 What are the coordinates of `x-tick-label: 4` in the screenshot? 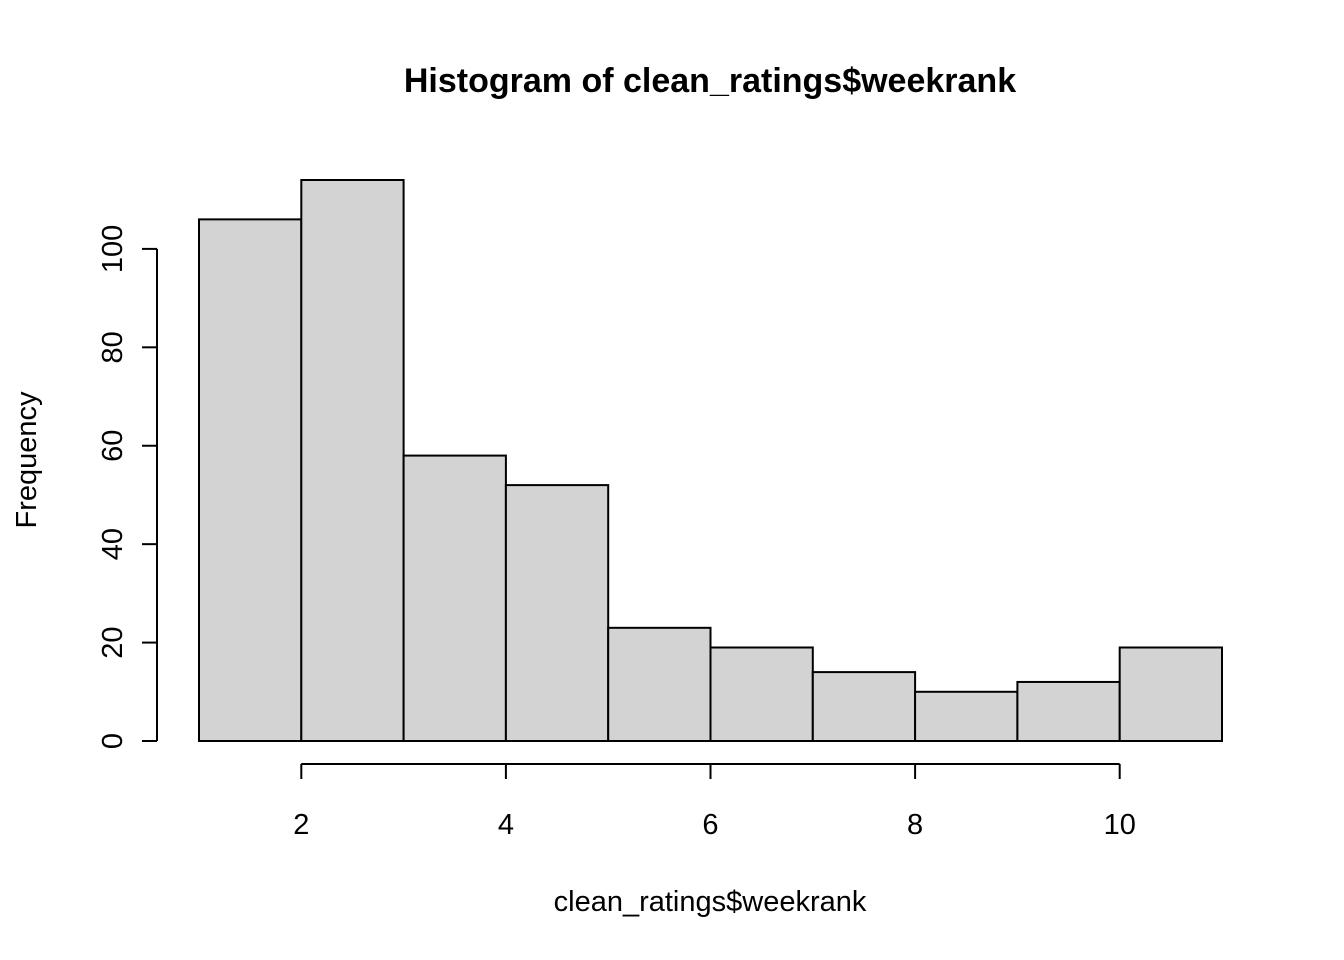 It's located at (506, 825).